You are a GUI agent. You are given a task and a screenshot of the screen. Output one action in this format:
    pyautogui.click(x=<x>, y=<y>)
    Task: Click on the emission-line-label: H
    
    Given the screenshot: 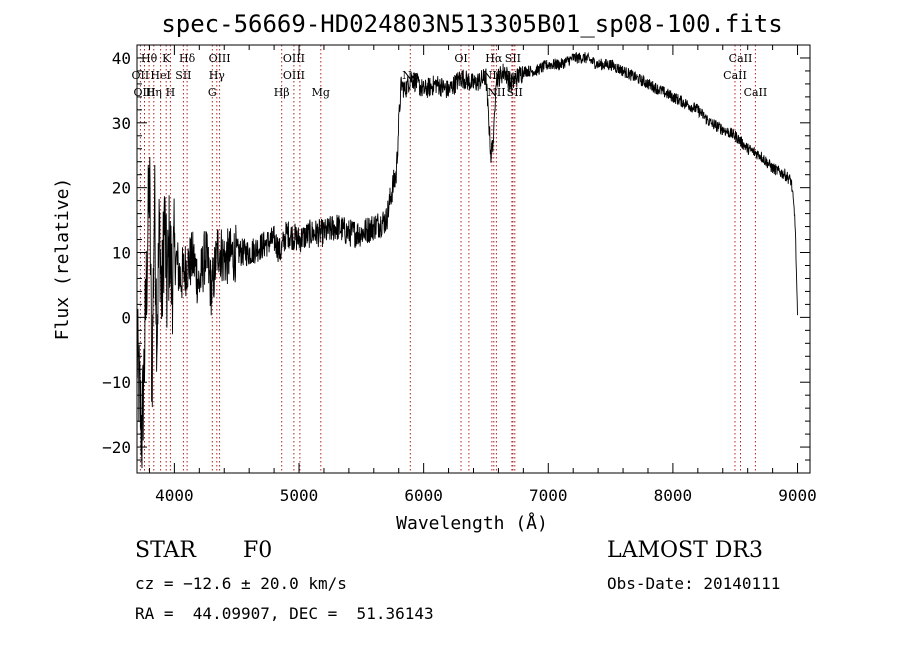 What is the action you would take?
    pyautogui.click(x=171, y=92)
    